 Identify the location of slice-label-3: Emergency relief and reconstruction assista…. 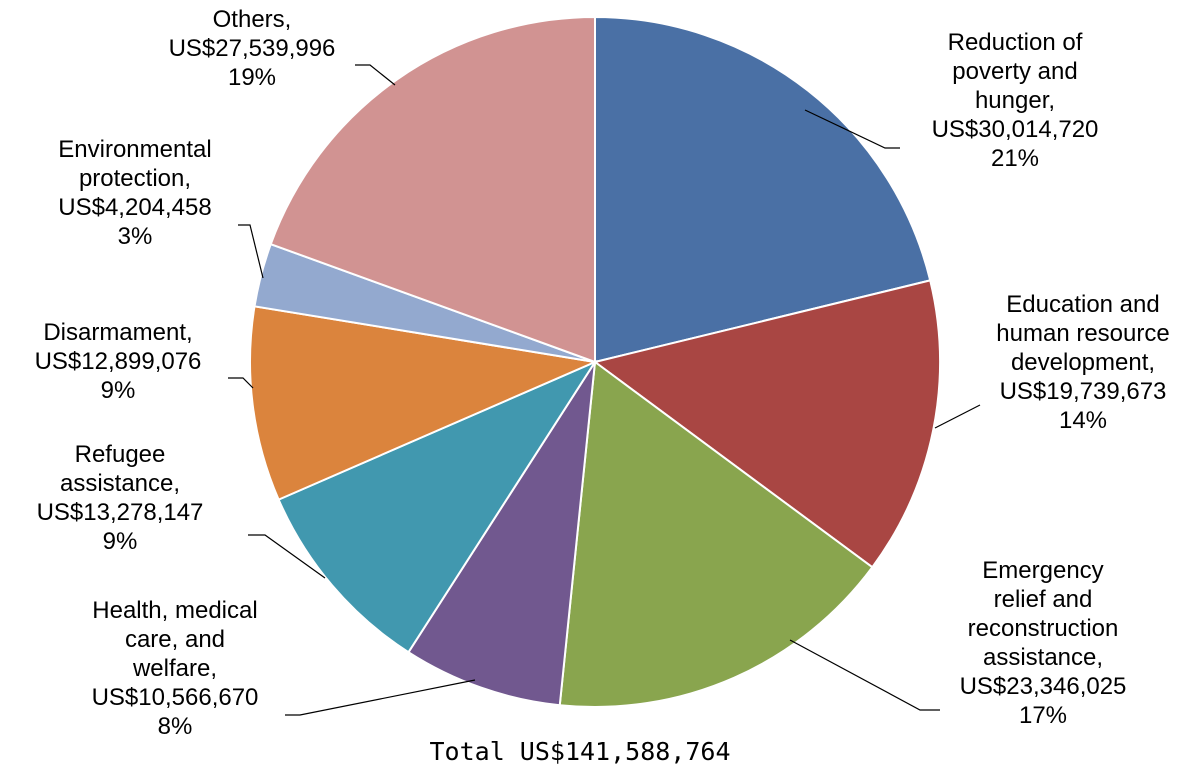
(1043, 643).